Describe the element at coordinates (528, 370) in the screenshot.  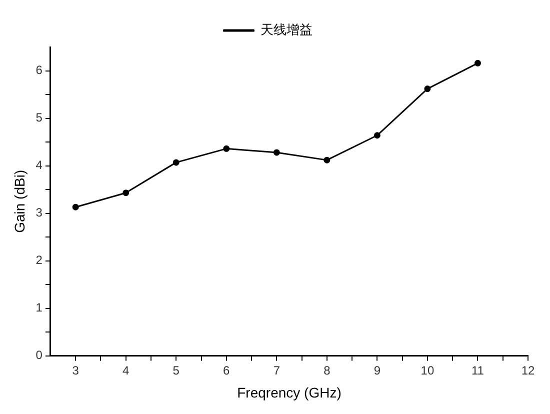
I see `x-tick-label: 12` at that location.